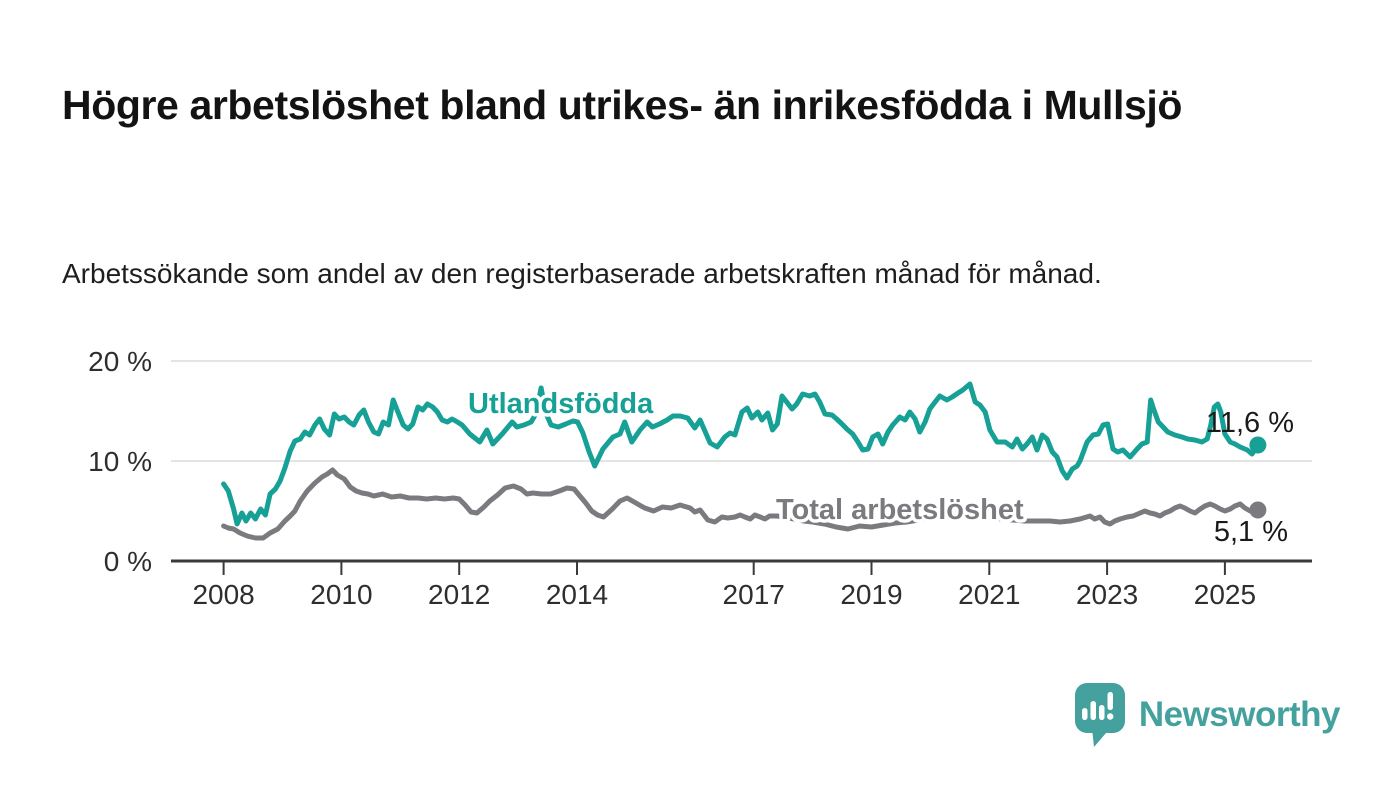  Describe the element at coordinates (561, 404) in the screenshot. I see `series-label-utlandsfodda: Utlandsfödda` at that location.